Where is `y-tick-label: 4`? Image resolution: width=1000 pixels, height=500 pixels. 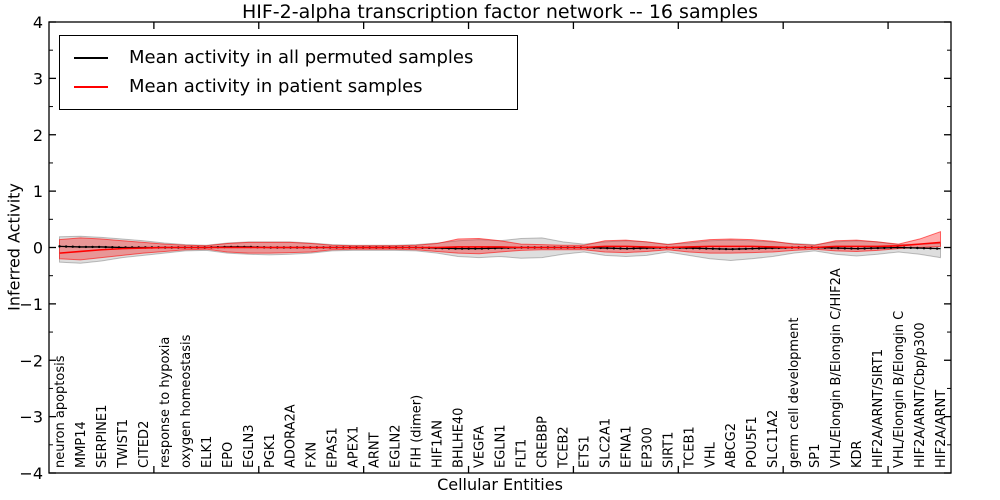
y-tick-label: 4 is located at coordinates (38, 22).